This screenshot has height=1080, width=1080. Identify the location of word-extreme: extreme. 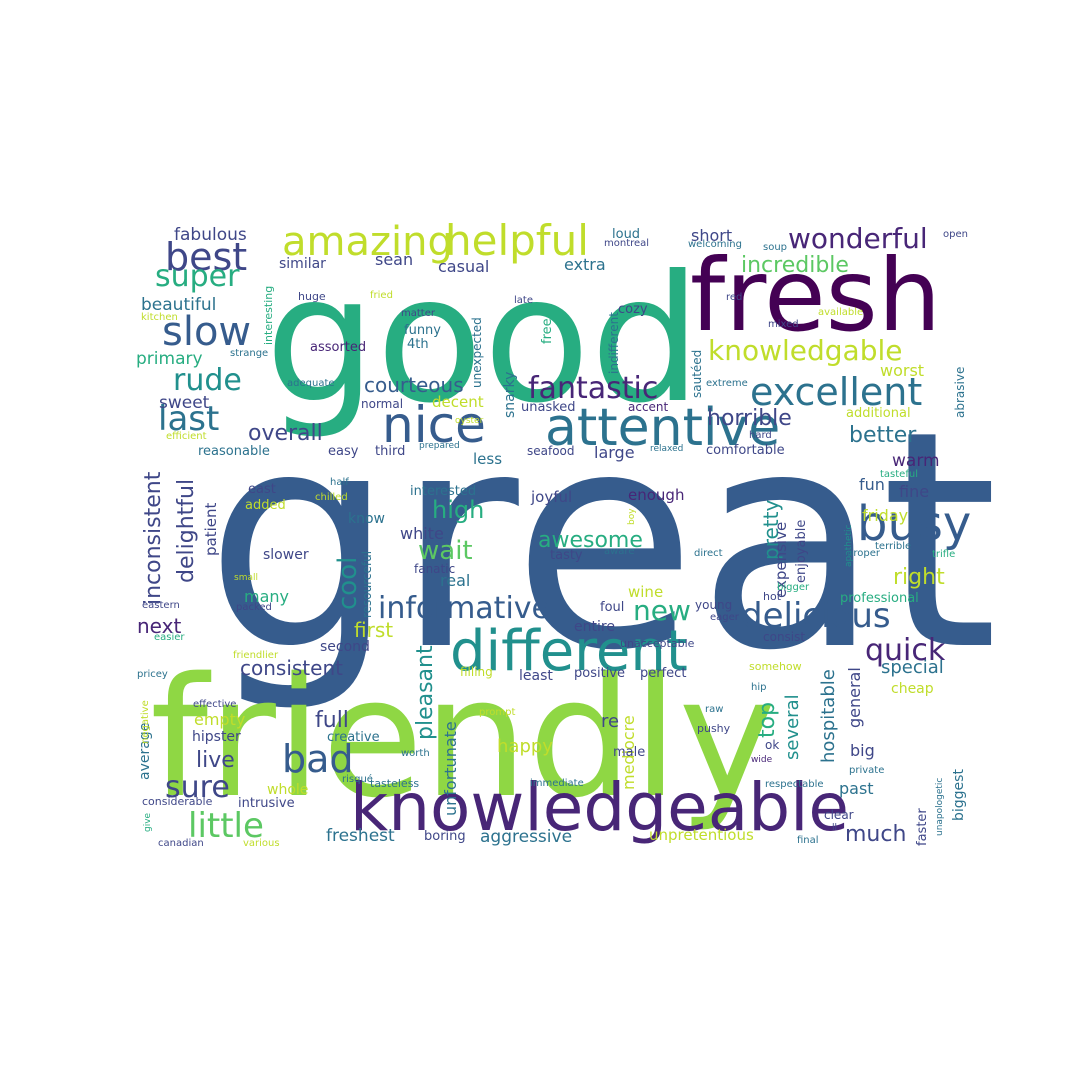
(727, 383).